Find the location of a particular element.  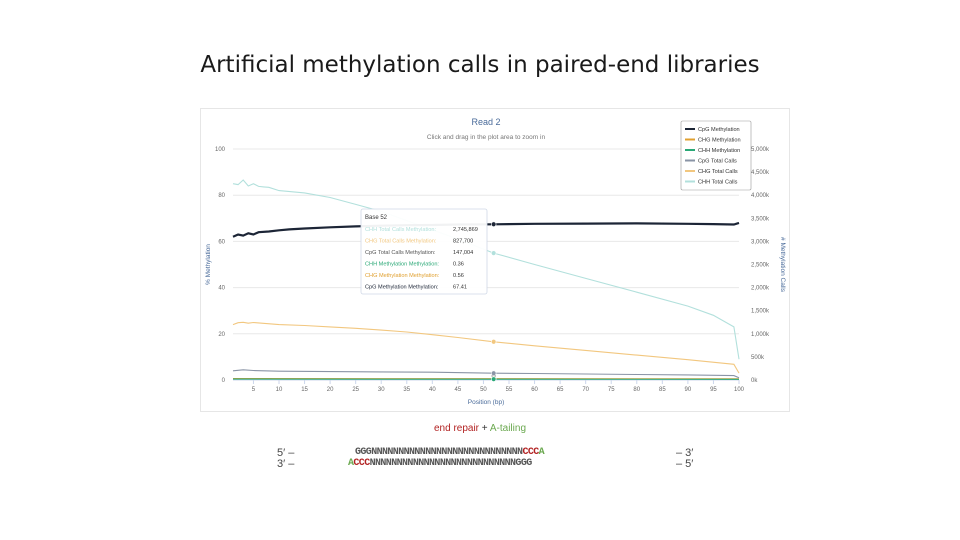

y-right-axis-title: # Methylation Calls is located at coordinates (782, 265).